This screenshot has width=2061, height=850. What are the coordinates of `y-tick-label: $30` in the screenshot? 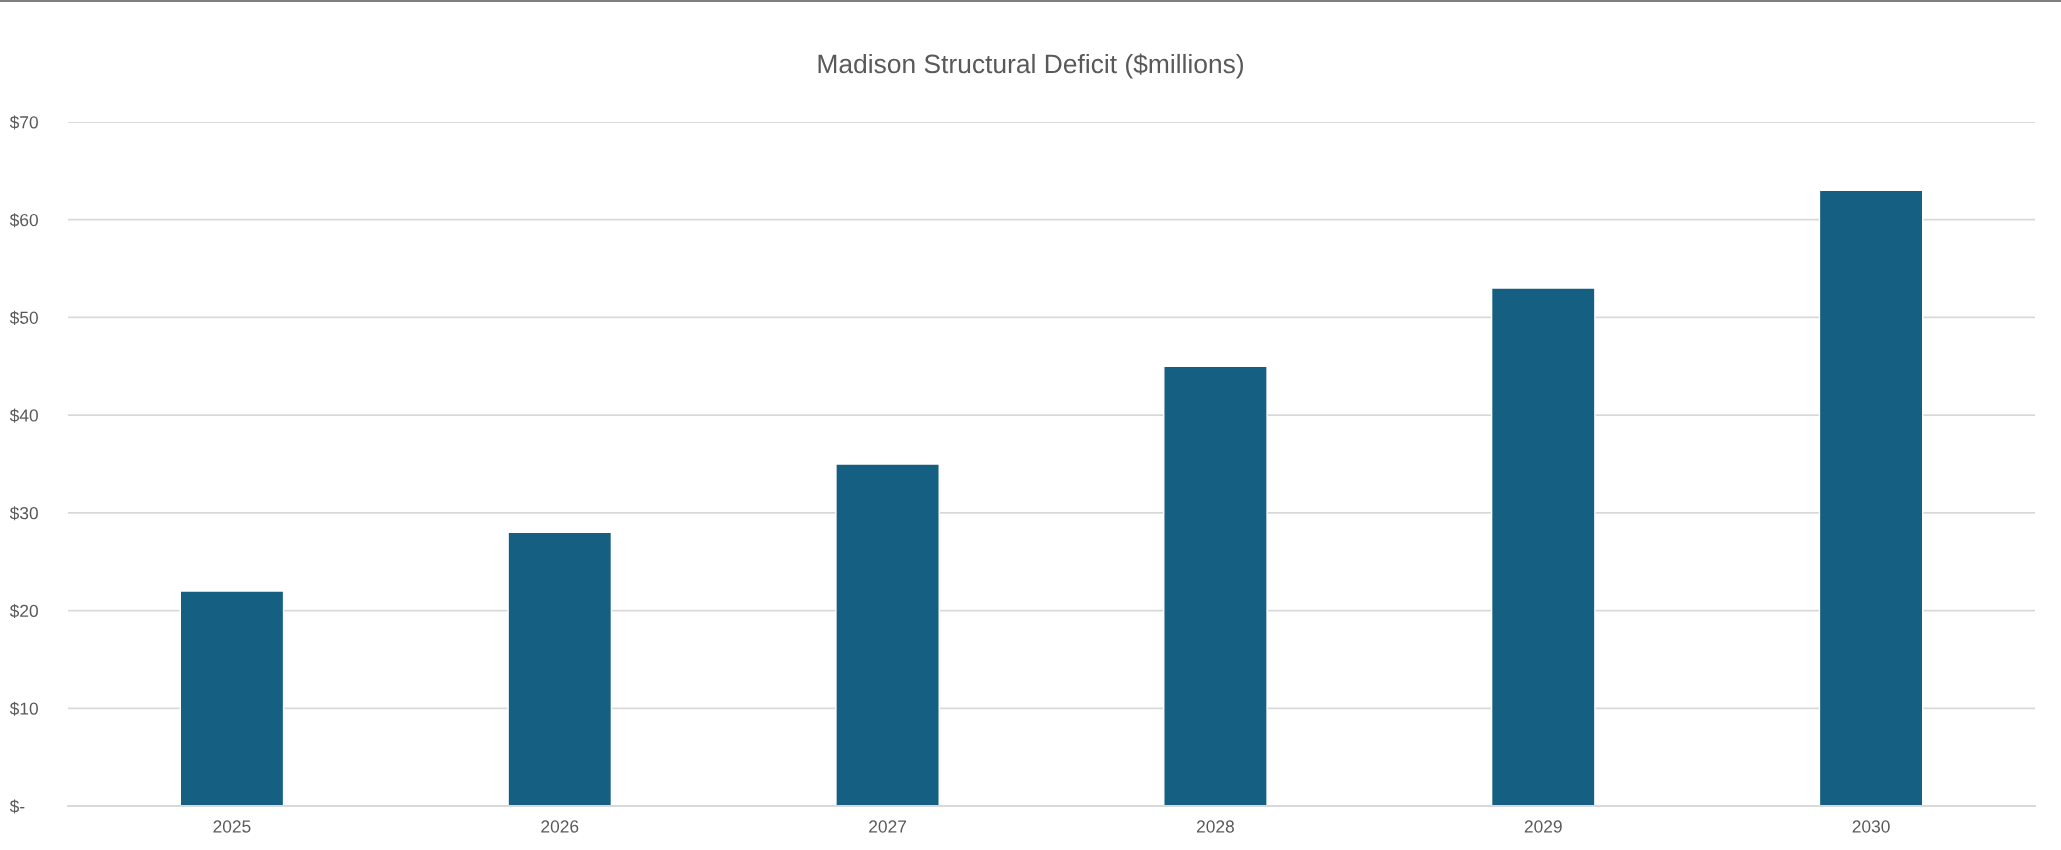 It's located at (23, 513).